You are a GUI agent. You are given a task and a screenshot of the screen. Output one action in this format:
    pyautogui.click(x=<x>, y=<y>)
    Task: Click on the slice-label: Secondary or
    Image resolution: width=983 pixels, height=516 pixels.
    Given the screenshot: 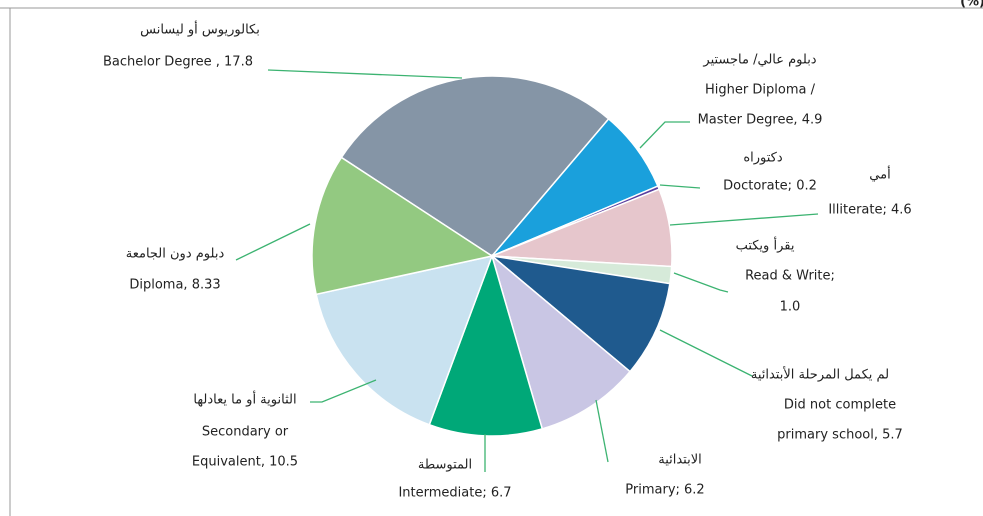 What is the action you would take?
    pyautogui.click(x=245, y=432)
    